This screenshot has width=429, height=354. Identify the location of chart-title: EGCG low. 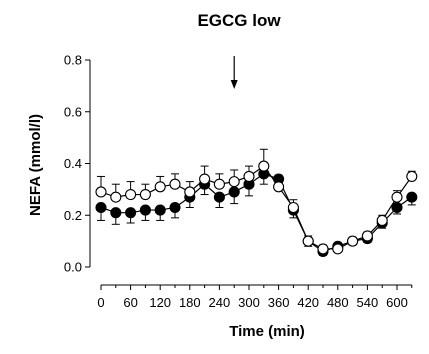
(239, 20).